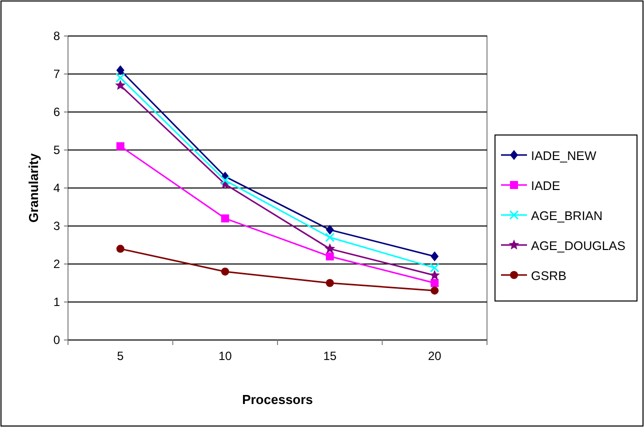  Describe the element at coordinates (56, 302) in the screenshot. I see `y-tick-label: 1` at that location.